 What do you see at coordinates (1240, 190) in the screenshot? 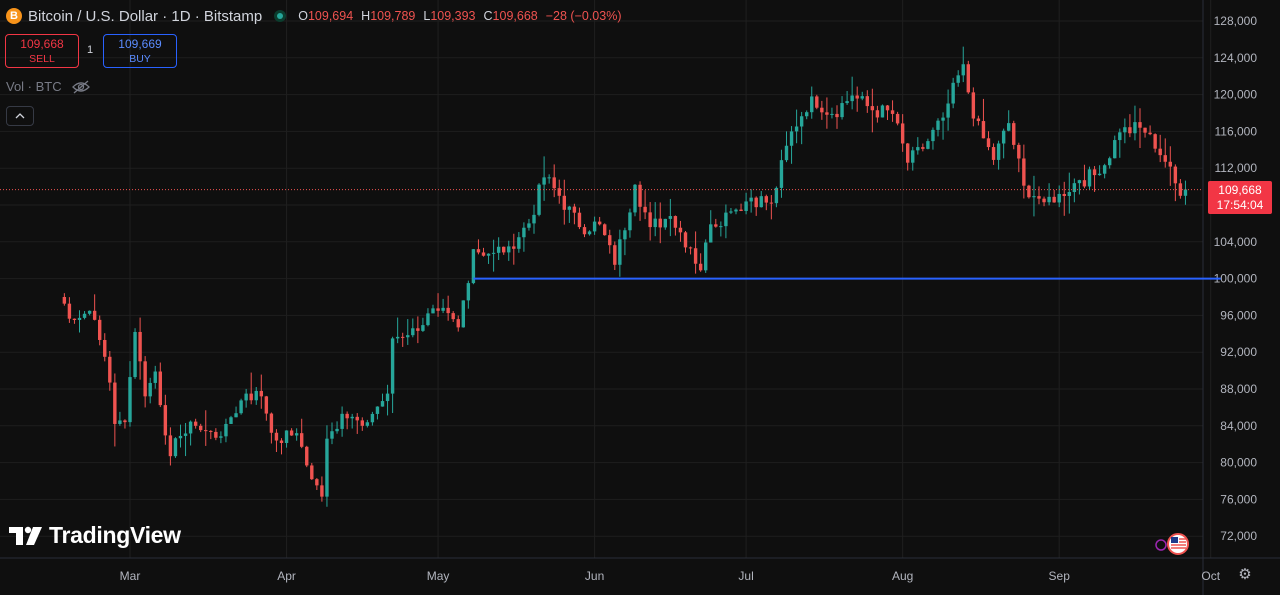
I see `last-price: 109,668` at bounding box center [1240, 190].